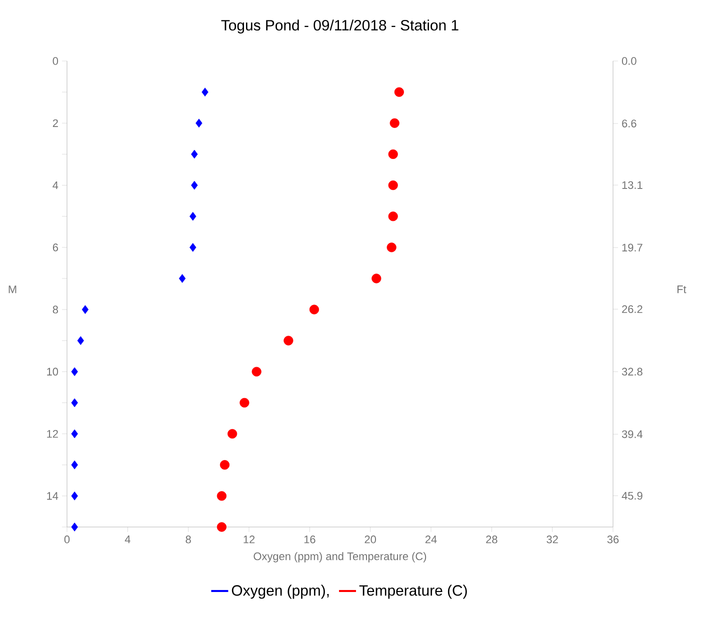 The image size is (706, 637). What do you see at coordinates (629, 61) in the screenshot?
I see `y2-tick-label: 0.0` at bounding box center [629, 61].